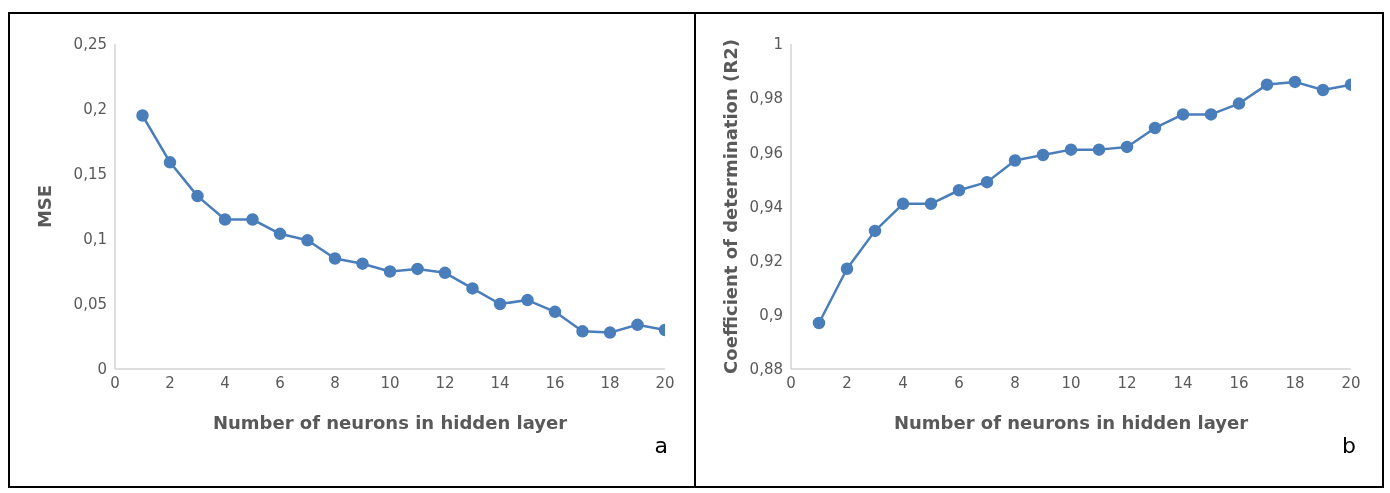 This screenshot has width=1390, height=493. I want to click on y-tick-label: 0,9, so click(771, 315).